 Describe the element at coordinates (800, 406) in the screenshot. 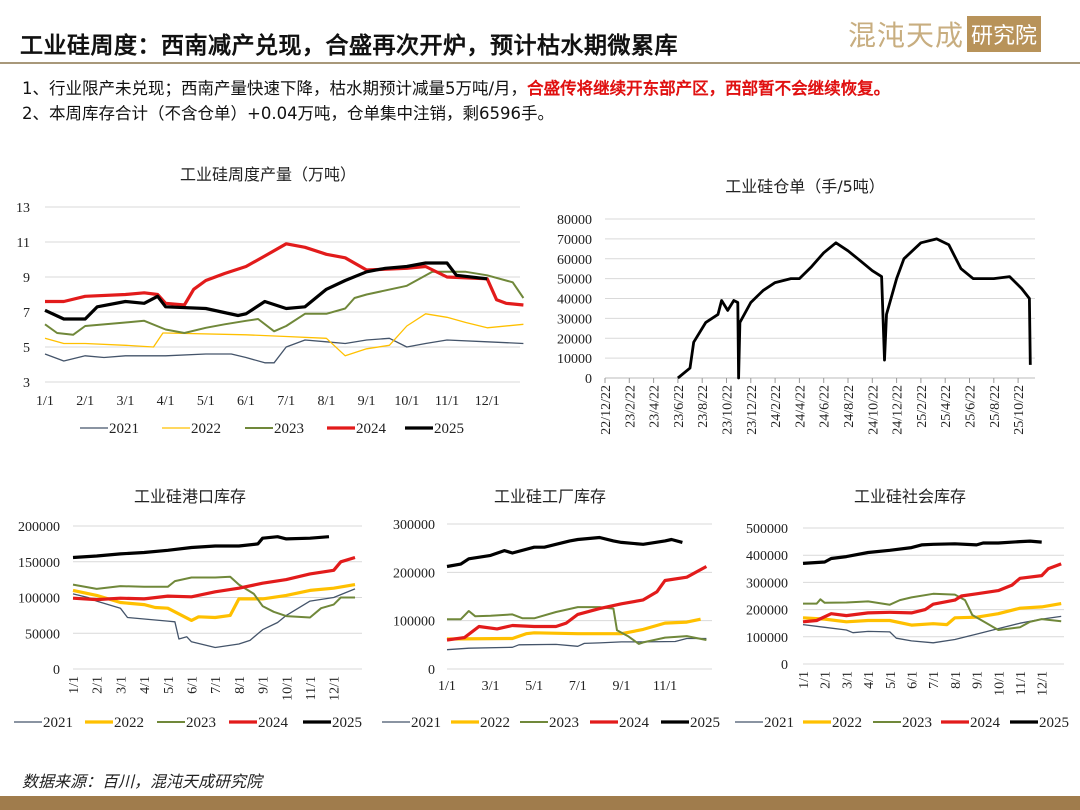

I see `x-tick-label: 24/4/22` at that location.